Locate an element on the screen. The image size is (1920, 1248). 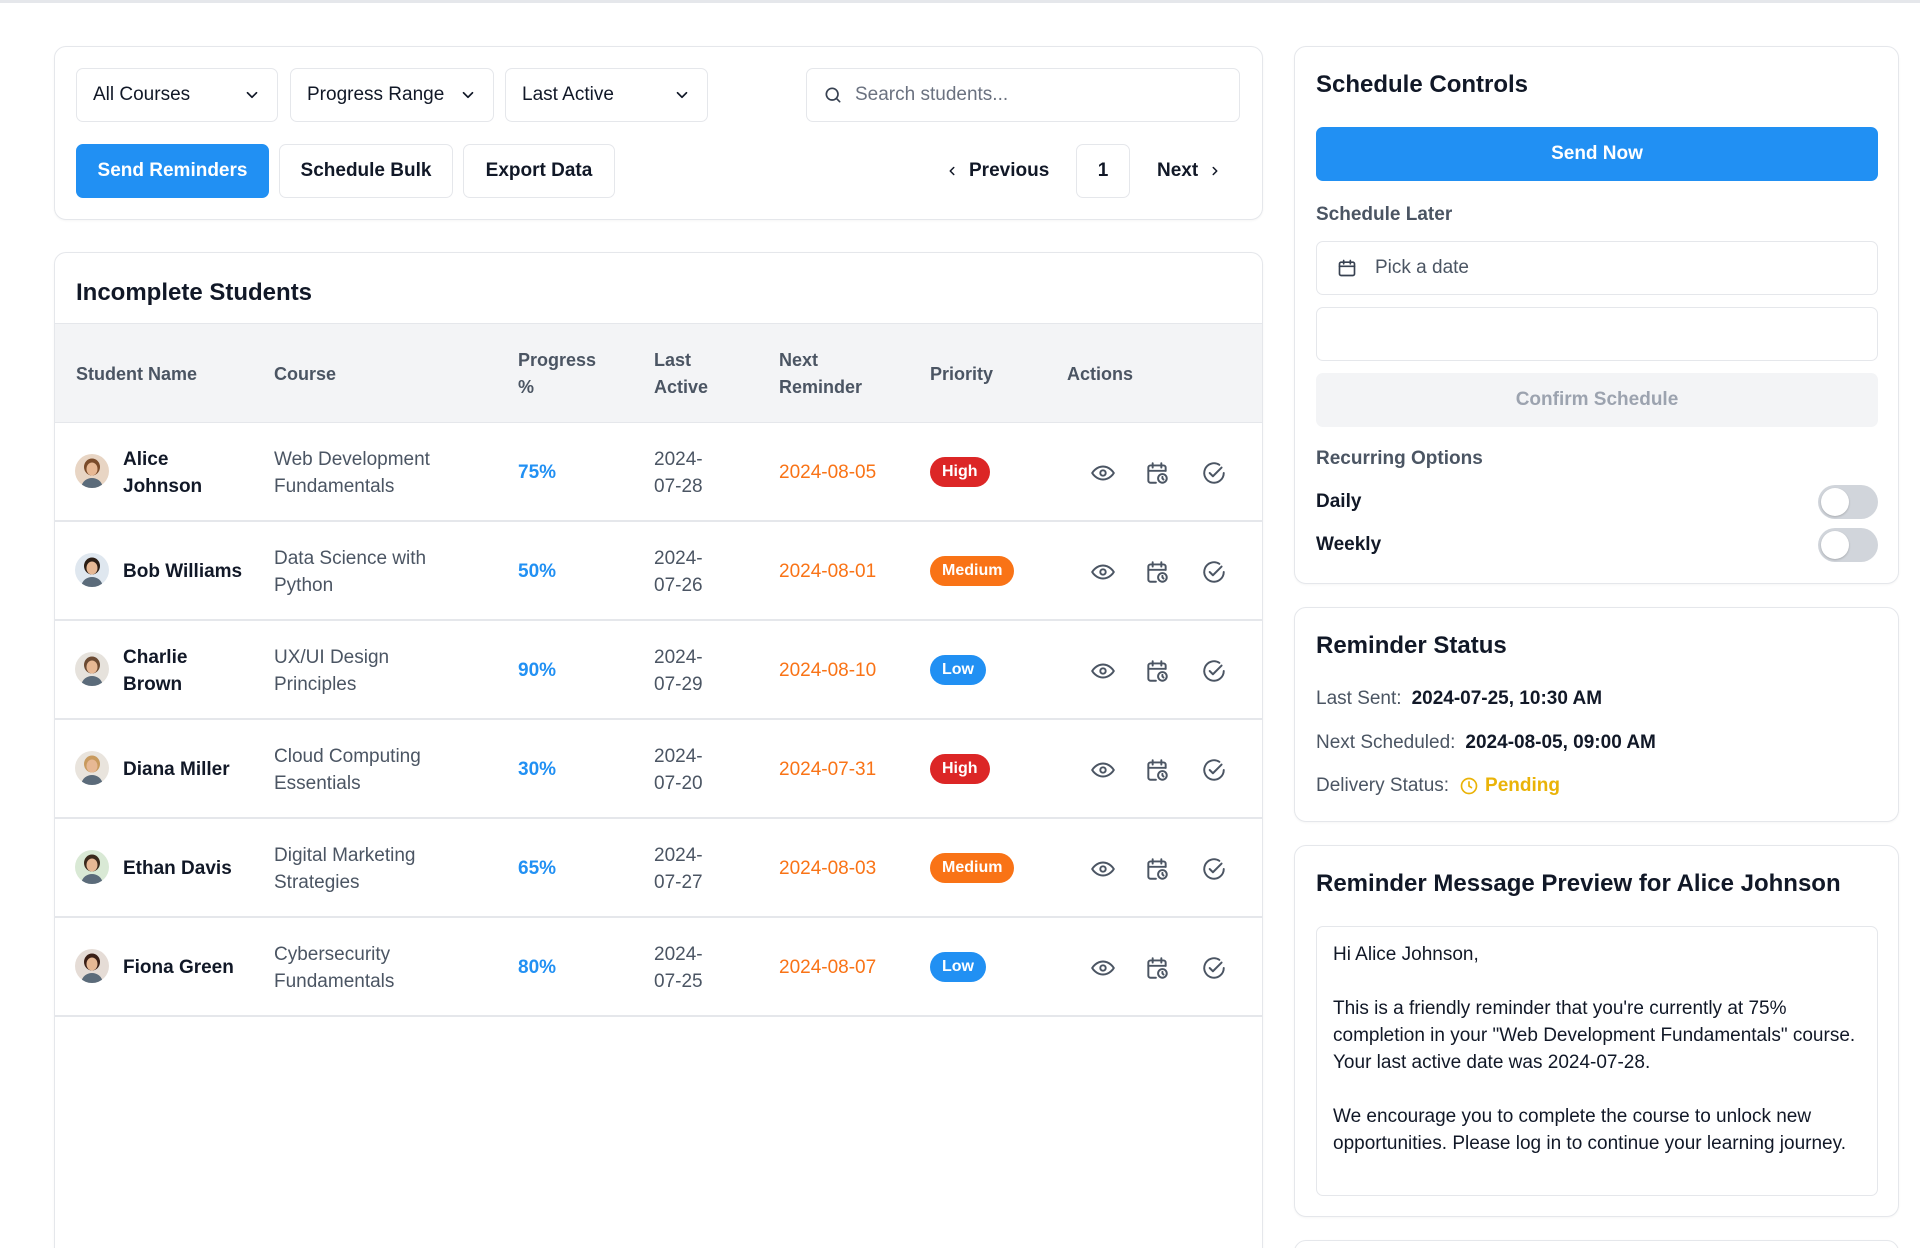
header-student-name: Student Name is located at coordinates (137, 373).